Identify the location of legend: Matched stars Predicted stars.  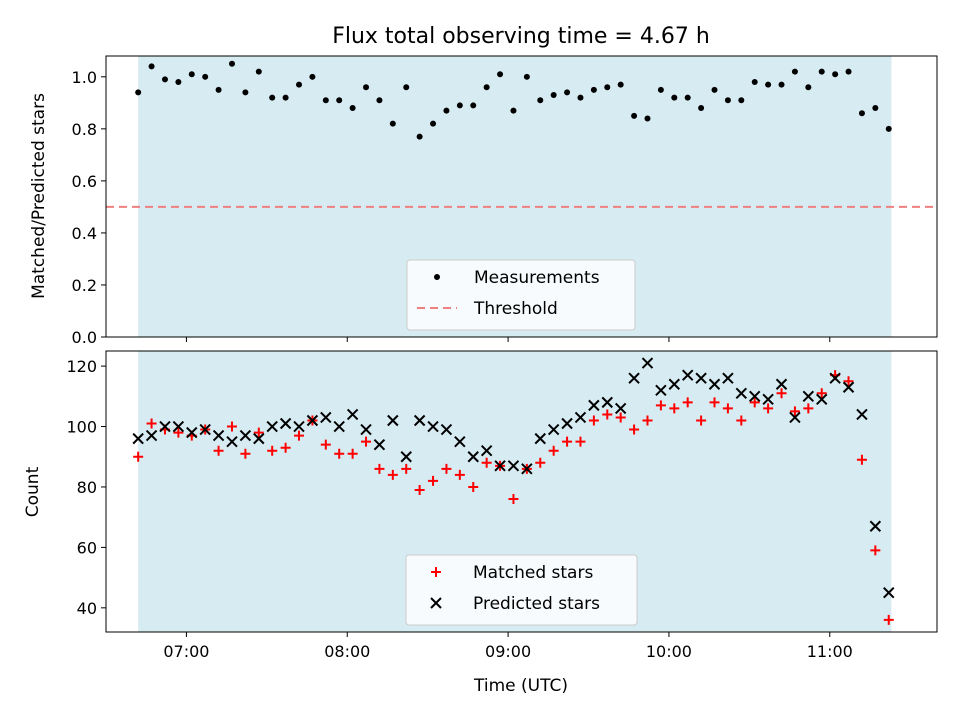
(521, 590).